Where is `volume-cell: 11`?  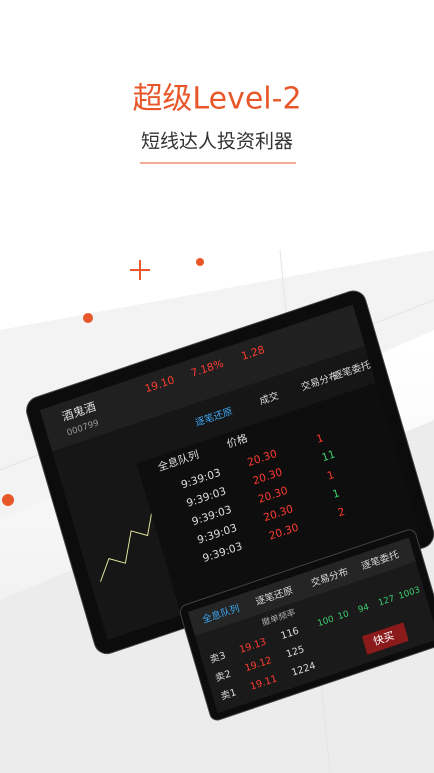
volume-cell: 11 is located at coordinates (328, 455).